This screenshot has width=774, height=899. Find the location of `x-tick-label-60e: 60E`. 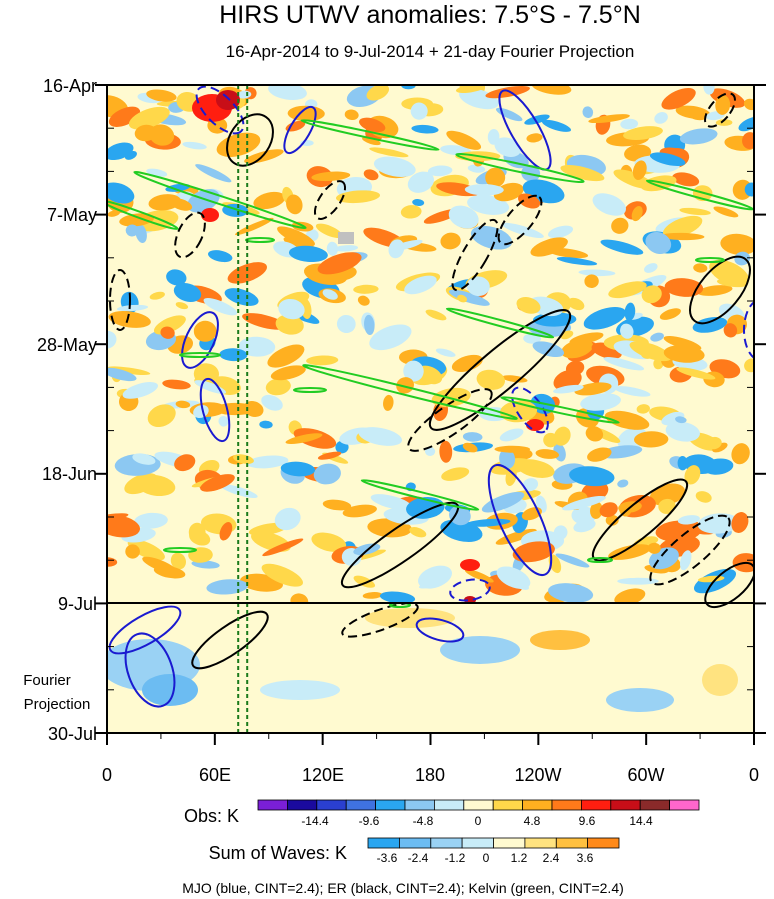

x-tick-label-60e: 60E is located at coordinates (215, 775).